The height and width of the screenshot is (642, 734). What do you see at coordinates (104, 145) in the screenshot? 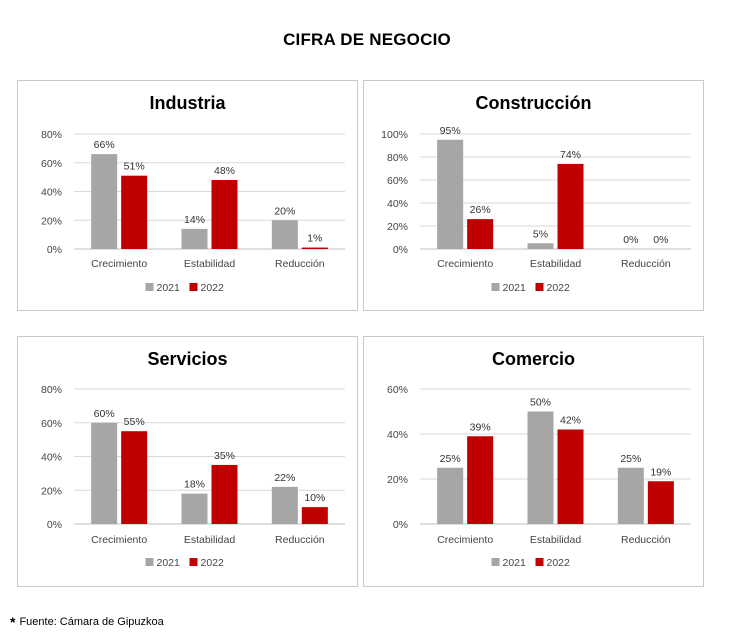
I see `data-label: 66%` at bounding box center [104, 145].